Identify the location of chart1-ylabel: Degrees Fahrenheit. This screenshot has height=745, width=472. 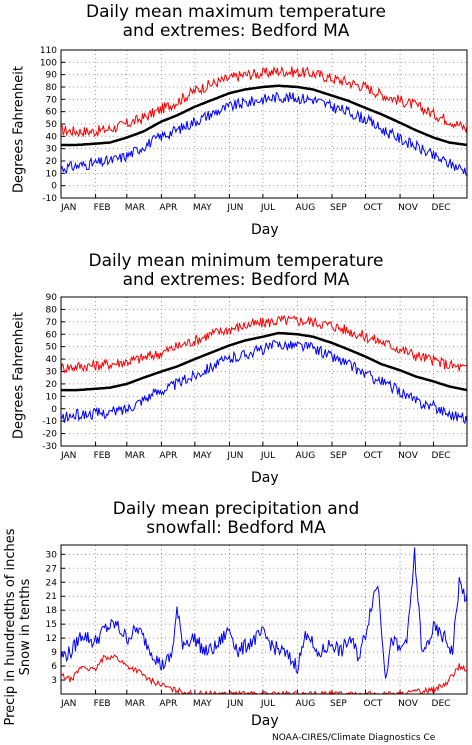
(19, 129).